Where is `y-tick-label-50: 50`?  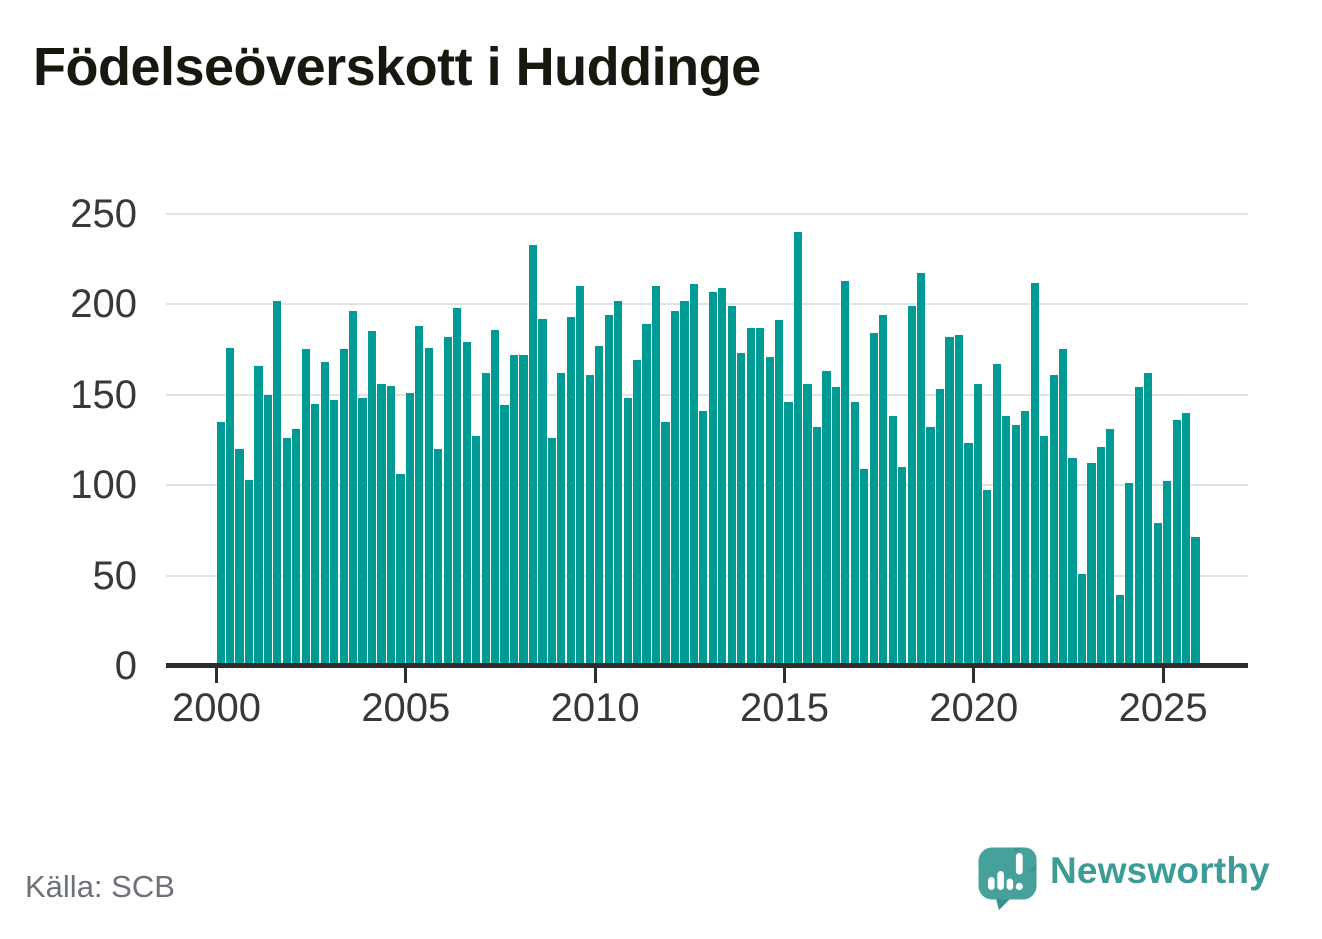
y-tick-label-50: 50 is located at coordinates (115, 575).